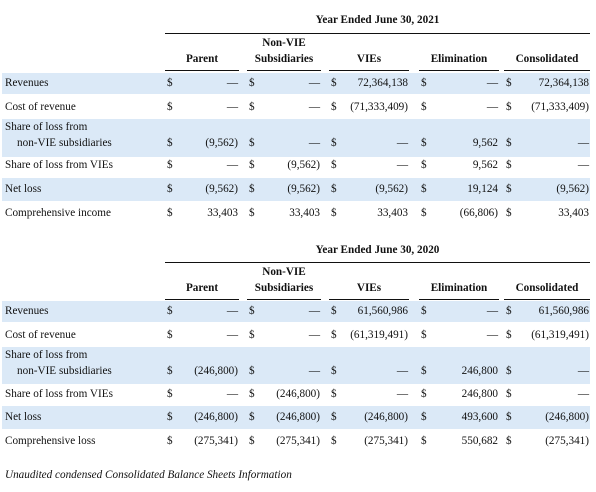 This screenshot has height=492, width=596. What do you see at coordinates (27, 83) in the screenshot?
I see `row-label: Revenues` at bounding box center [27, 83].